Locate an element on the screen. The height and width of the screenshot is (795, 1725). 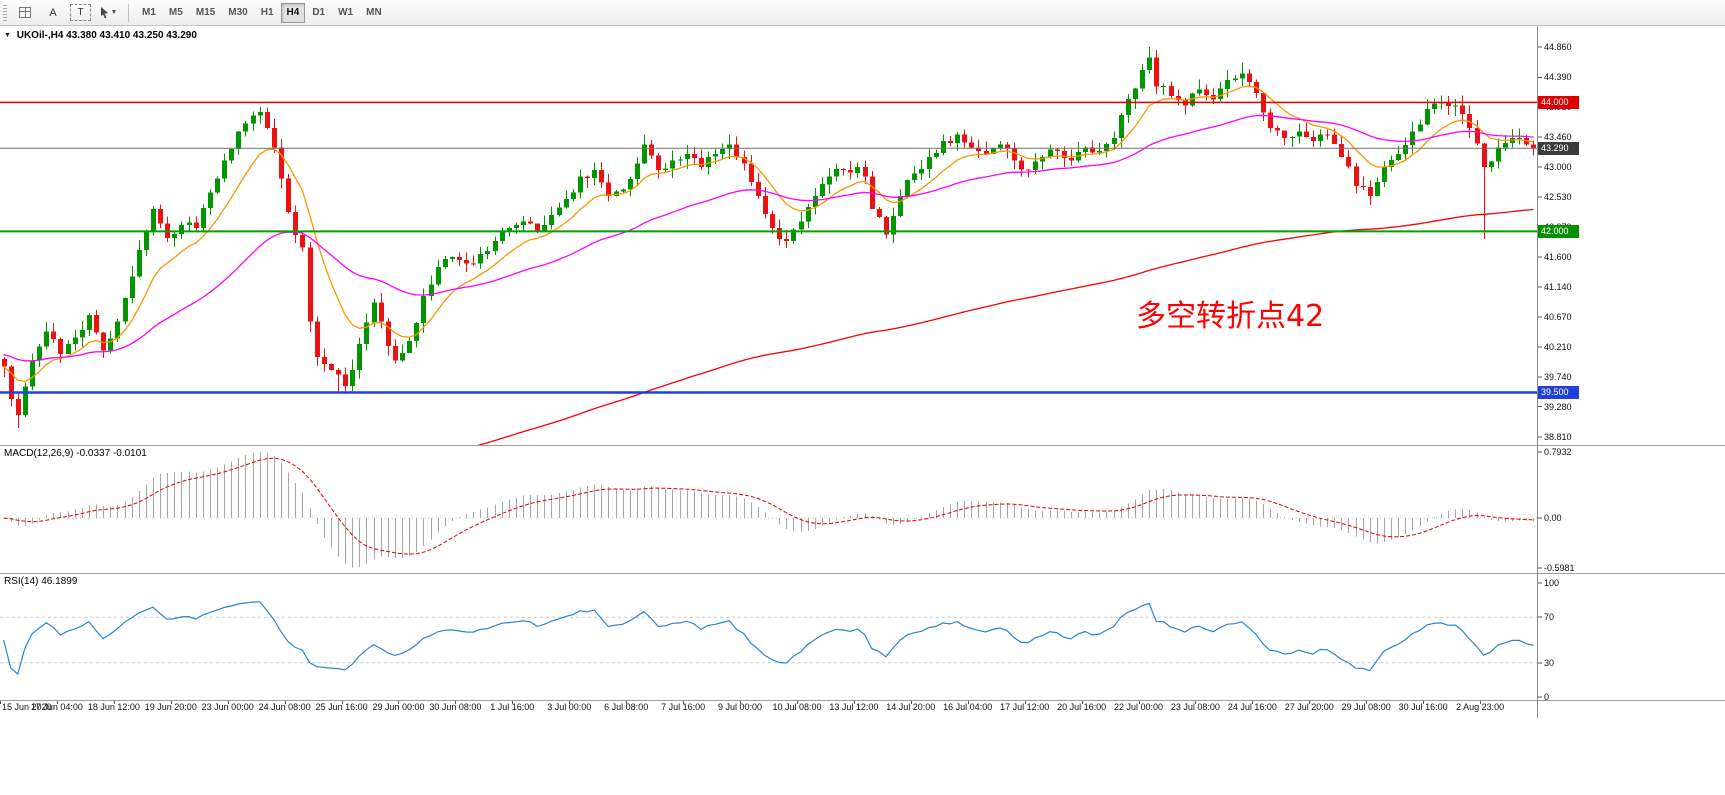
rsi-scale-label: 70 is located at coordinates (1549, 617).